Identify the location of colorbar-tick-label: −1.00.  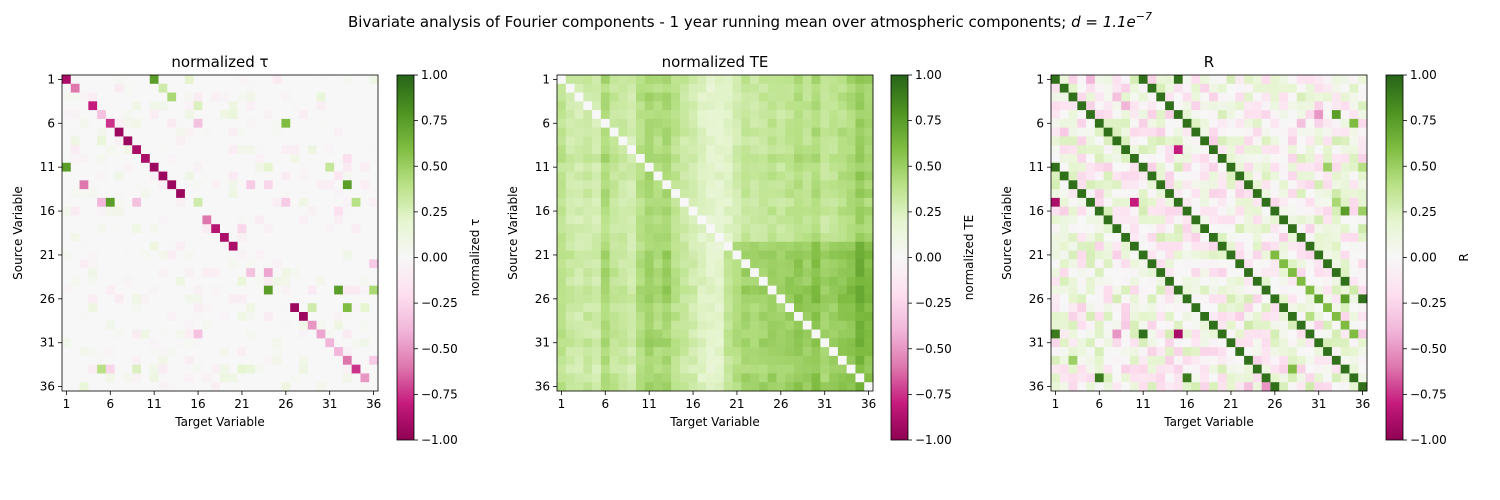
(933, 440).